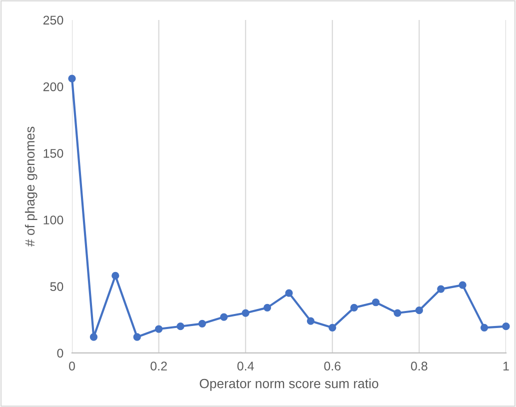 Image resolution: width=516 pixels, height=407 pixels. What do you see at coordinates (53, 87) in the screenshot?
I see `y-tick-label: 200` at bounding box center [53, 87].